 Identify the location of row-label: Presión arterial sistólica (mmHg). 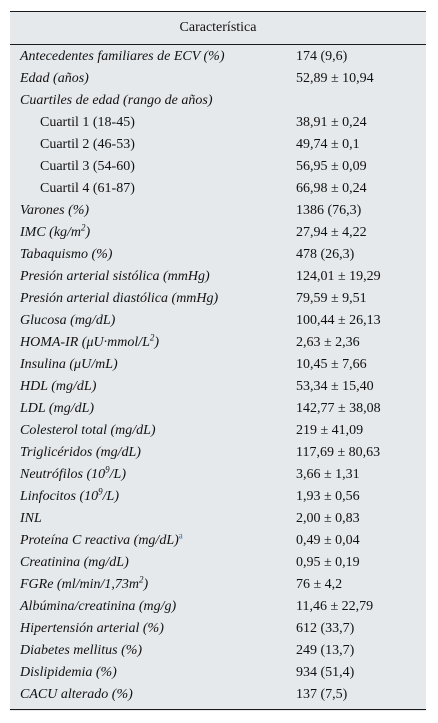
(115, 276).